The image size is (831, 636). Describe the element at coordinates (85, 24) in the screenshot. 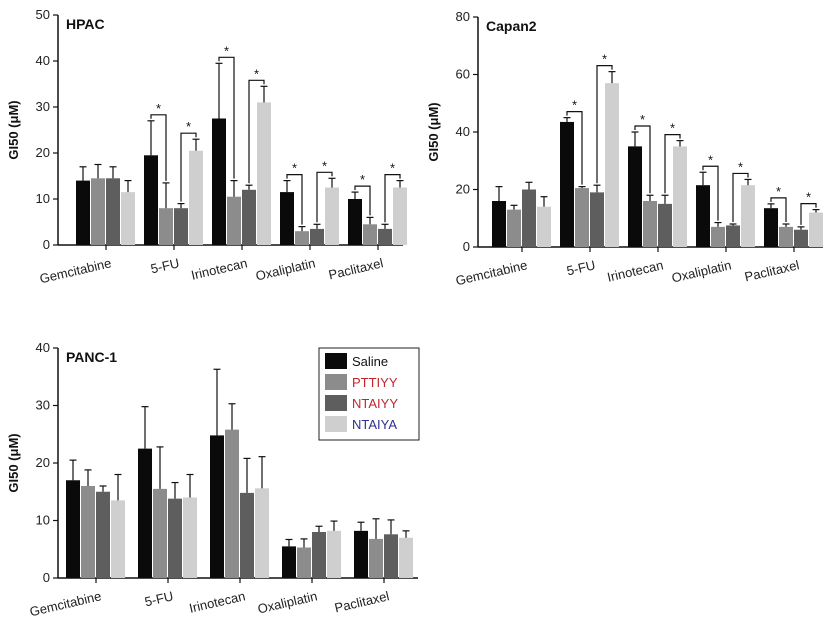

I see `chart-title: HPAC` at that location.